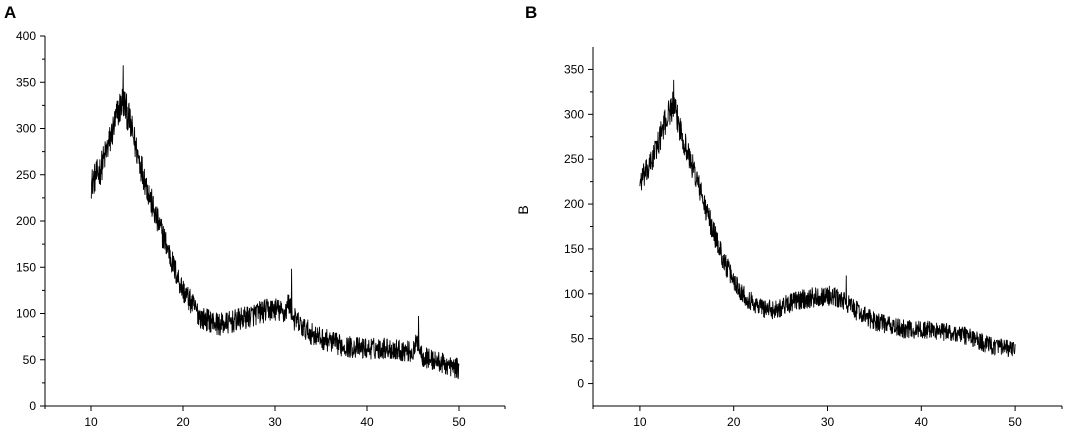 Image resolution: width=1065 pixels, height=433 pixels. I want to click on y-axis-title: B, so click(523, 209).